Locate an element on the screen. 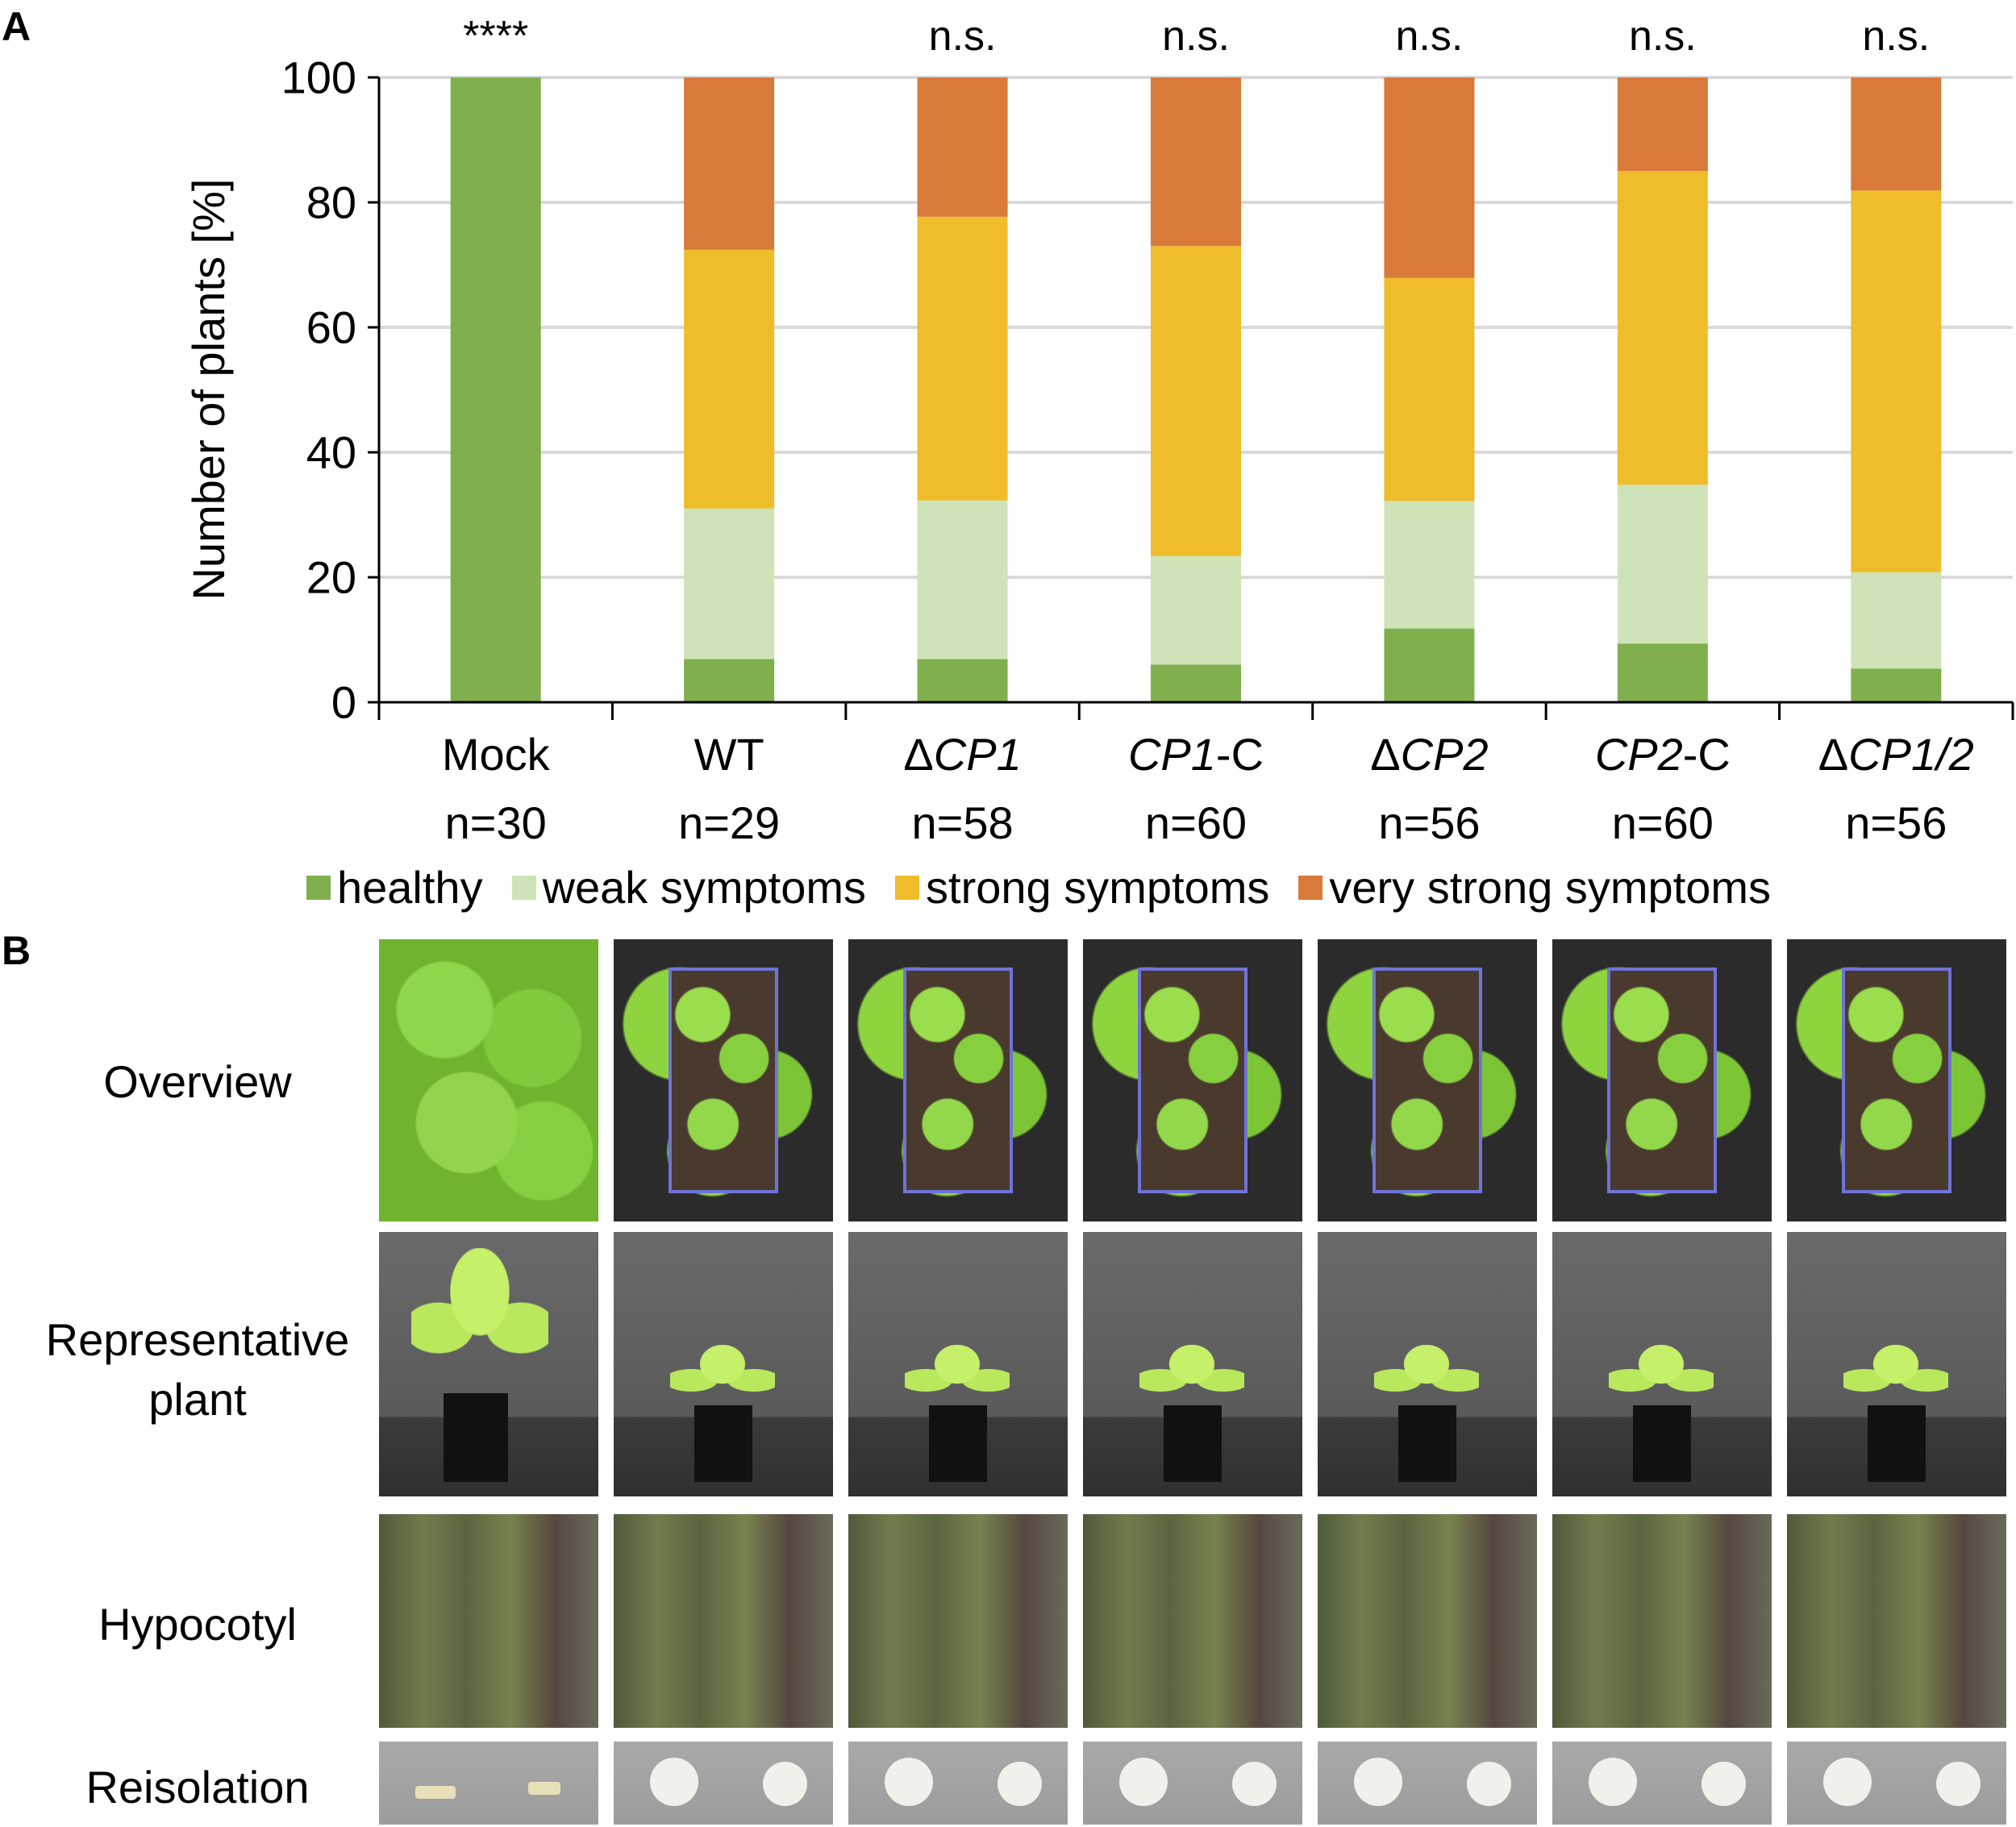  row-label-reisolation-text: Reisolation is located at coordinates (197, 1787).